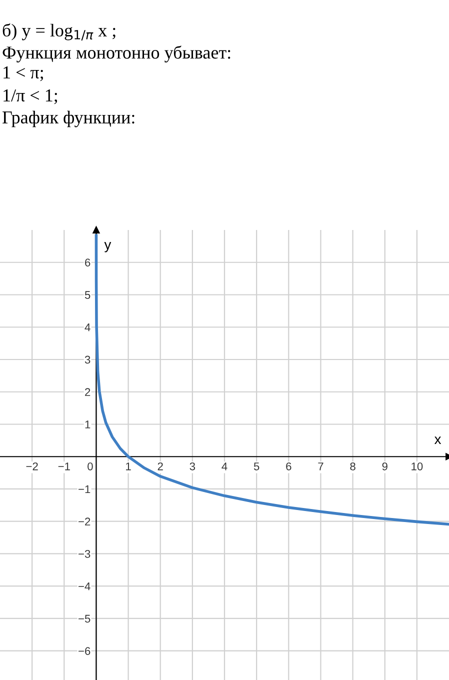  I want to click on y-tick-label: 5, so click(87, 295).